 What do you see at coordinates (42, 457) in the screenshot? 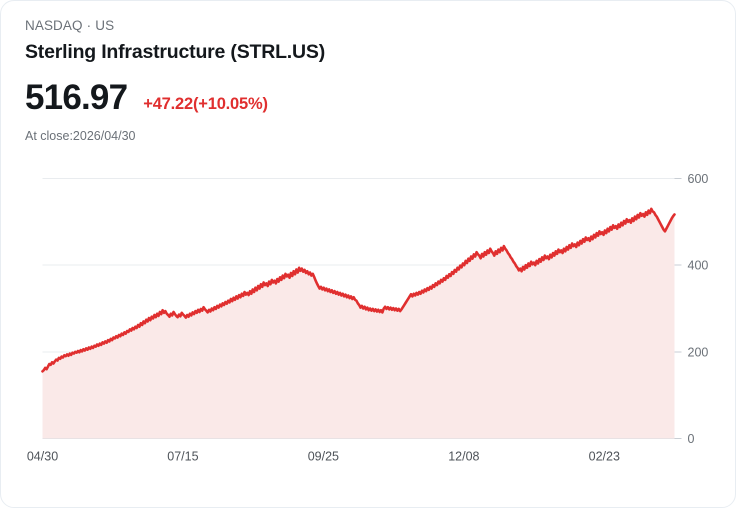
I see `x-axis-label: 04/30` at bounding box center [42, 457].